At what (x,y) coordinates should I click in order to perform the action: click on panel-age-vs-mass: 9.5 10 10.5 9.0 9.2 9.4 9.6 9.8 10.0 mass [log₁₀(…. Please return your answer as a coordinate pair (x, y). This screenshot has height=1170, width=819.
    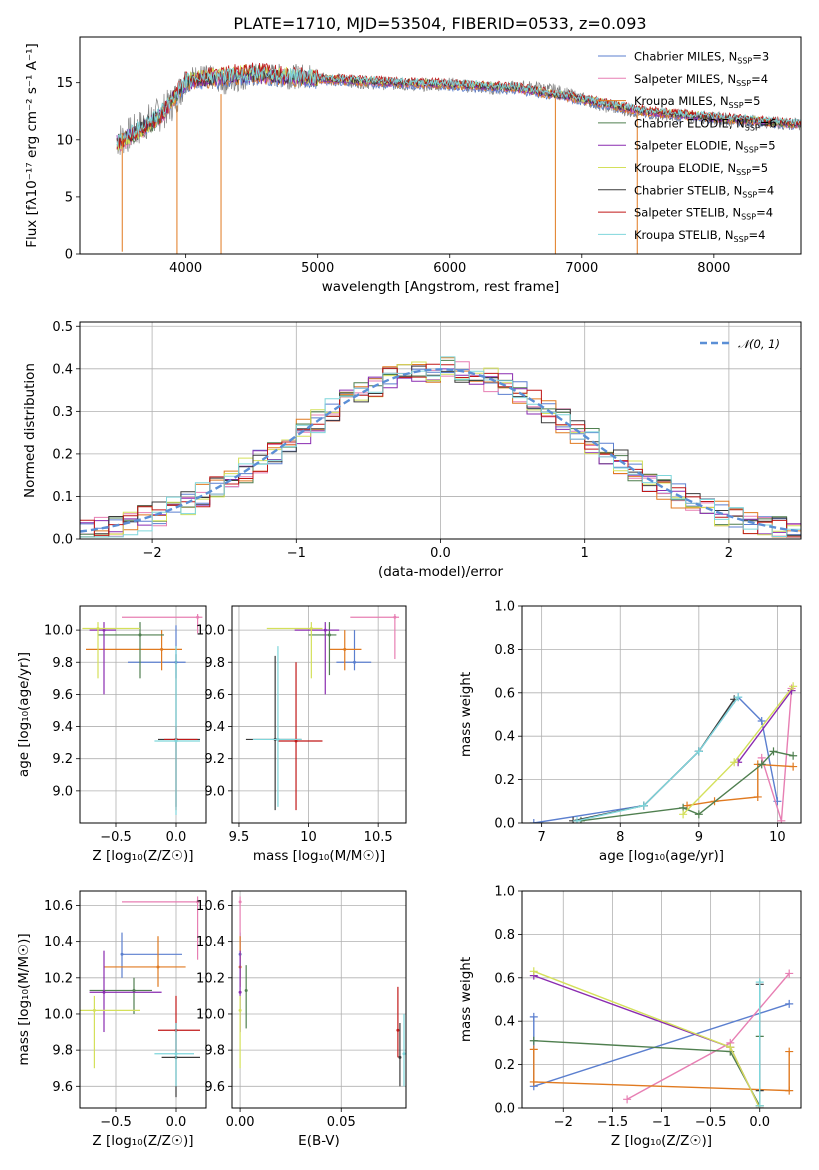
    Looking at the image, I should click on (301, 734).